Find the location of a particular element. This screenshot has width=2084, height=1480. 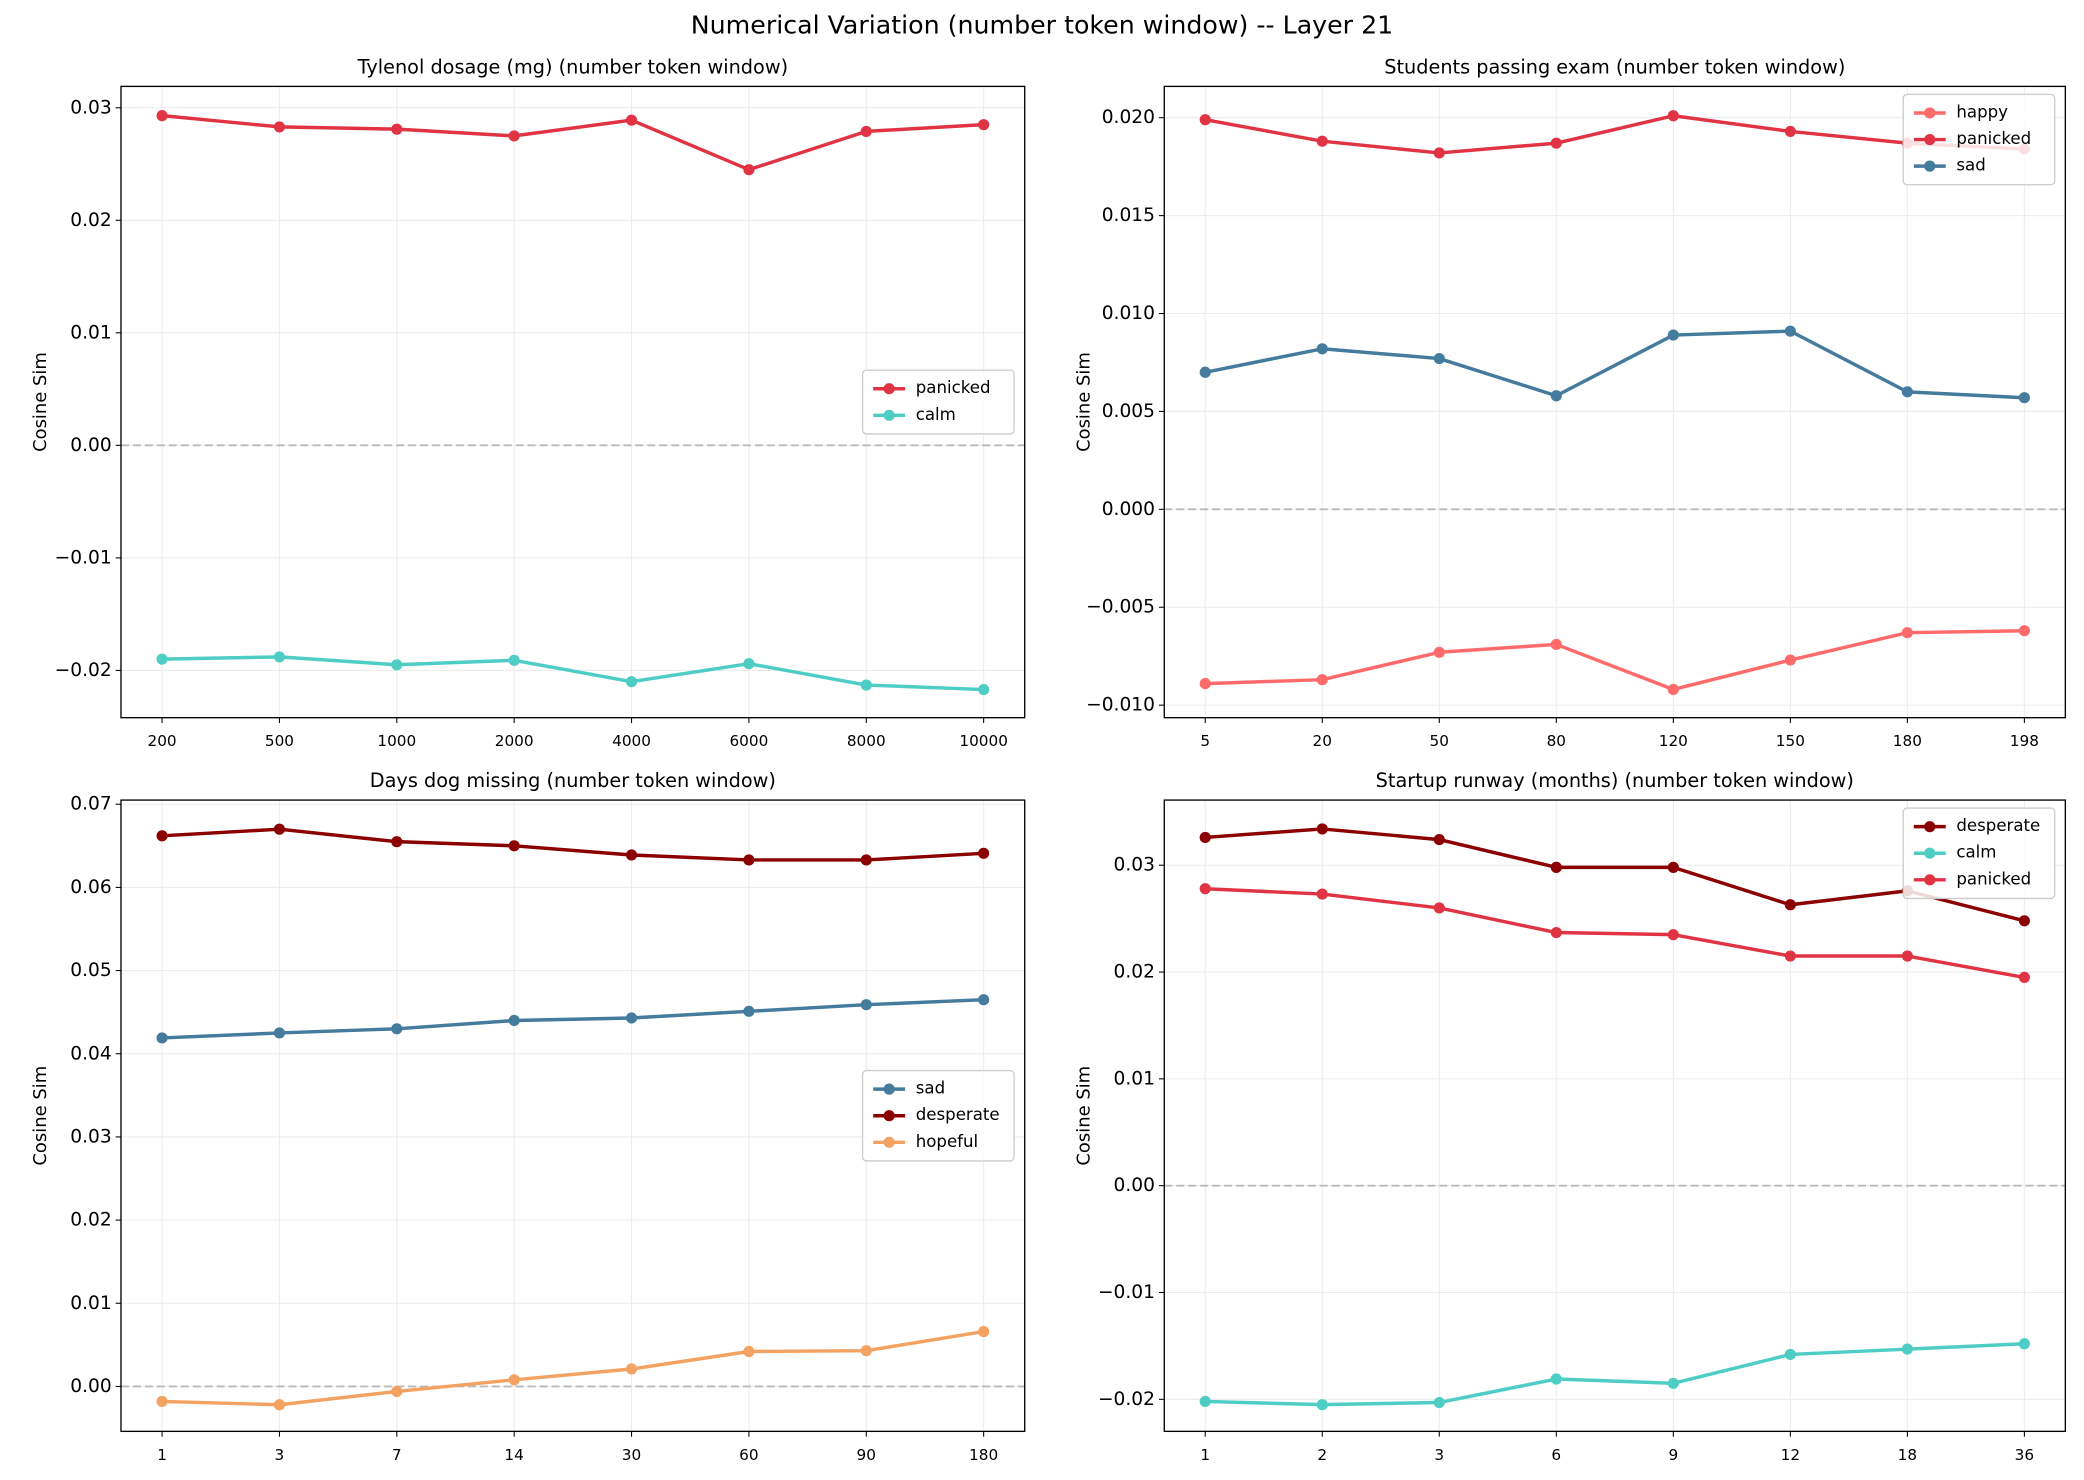

y-tick-label: 0.015 is located at coordinates (1128, 215).